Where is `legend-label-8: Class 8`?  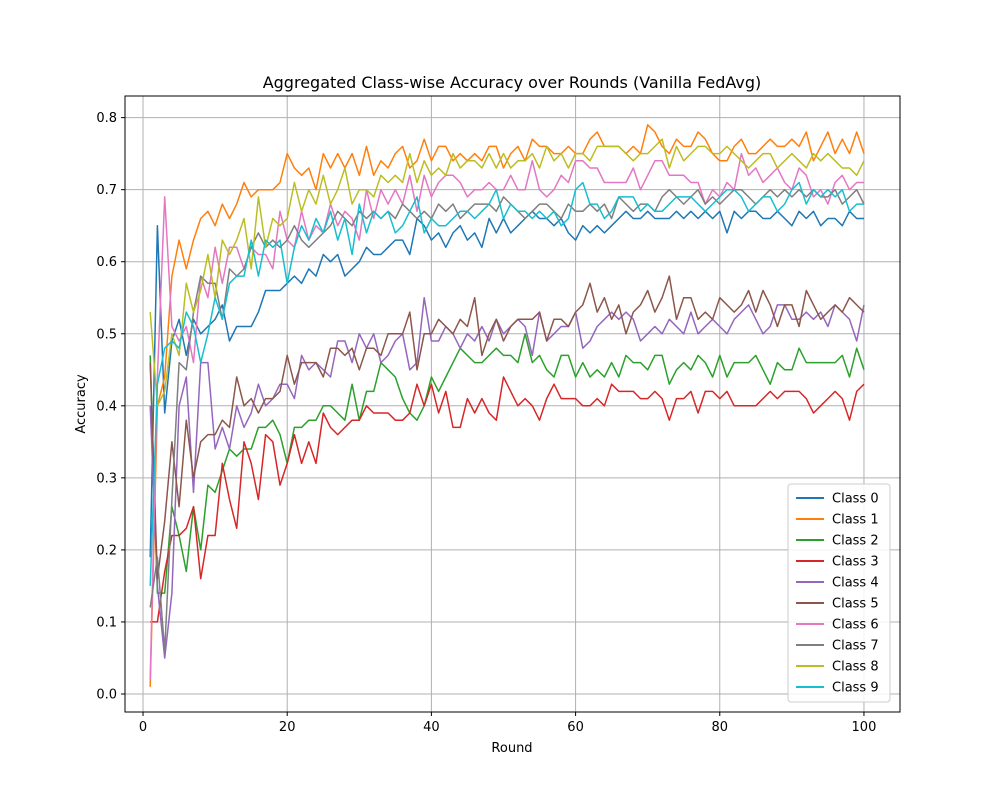 legend-label-8: Class 8 is located at coordinates (855, 667).